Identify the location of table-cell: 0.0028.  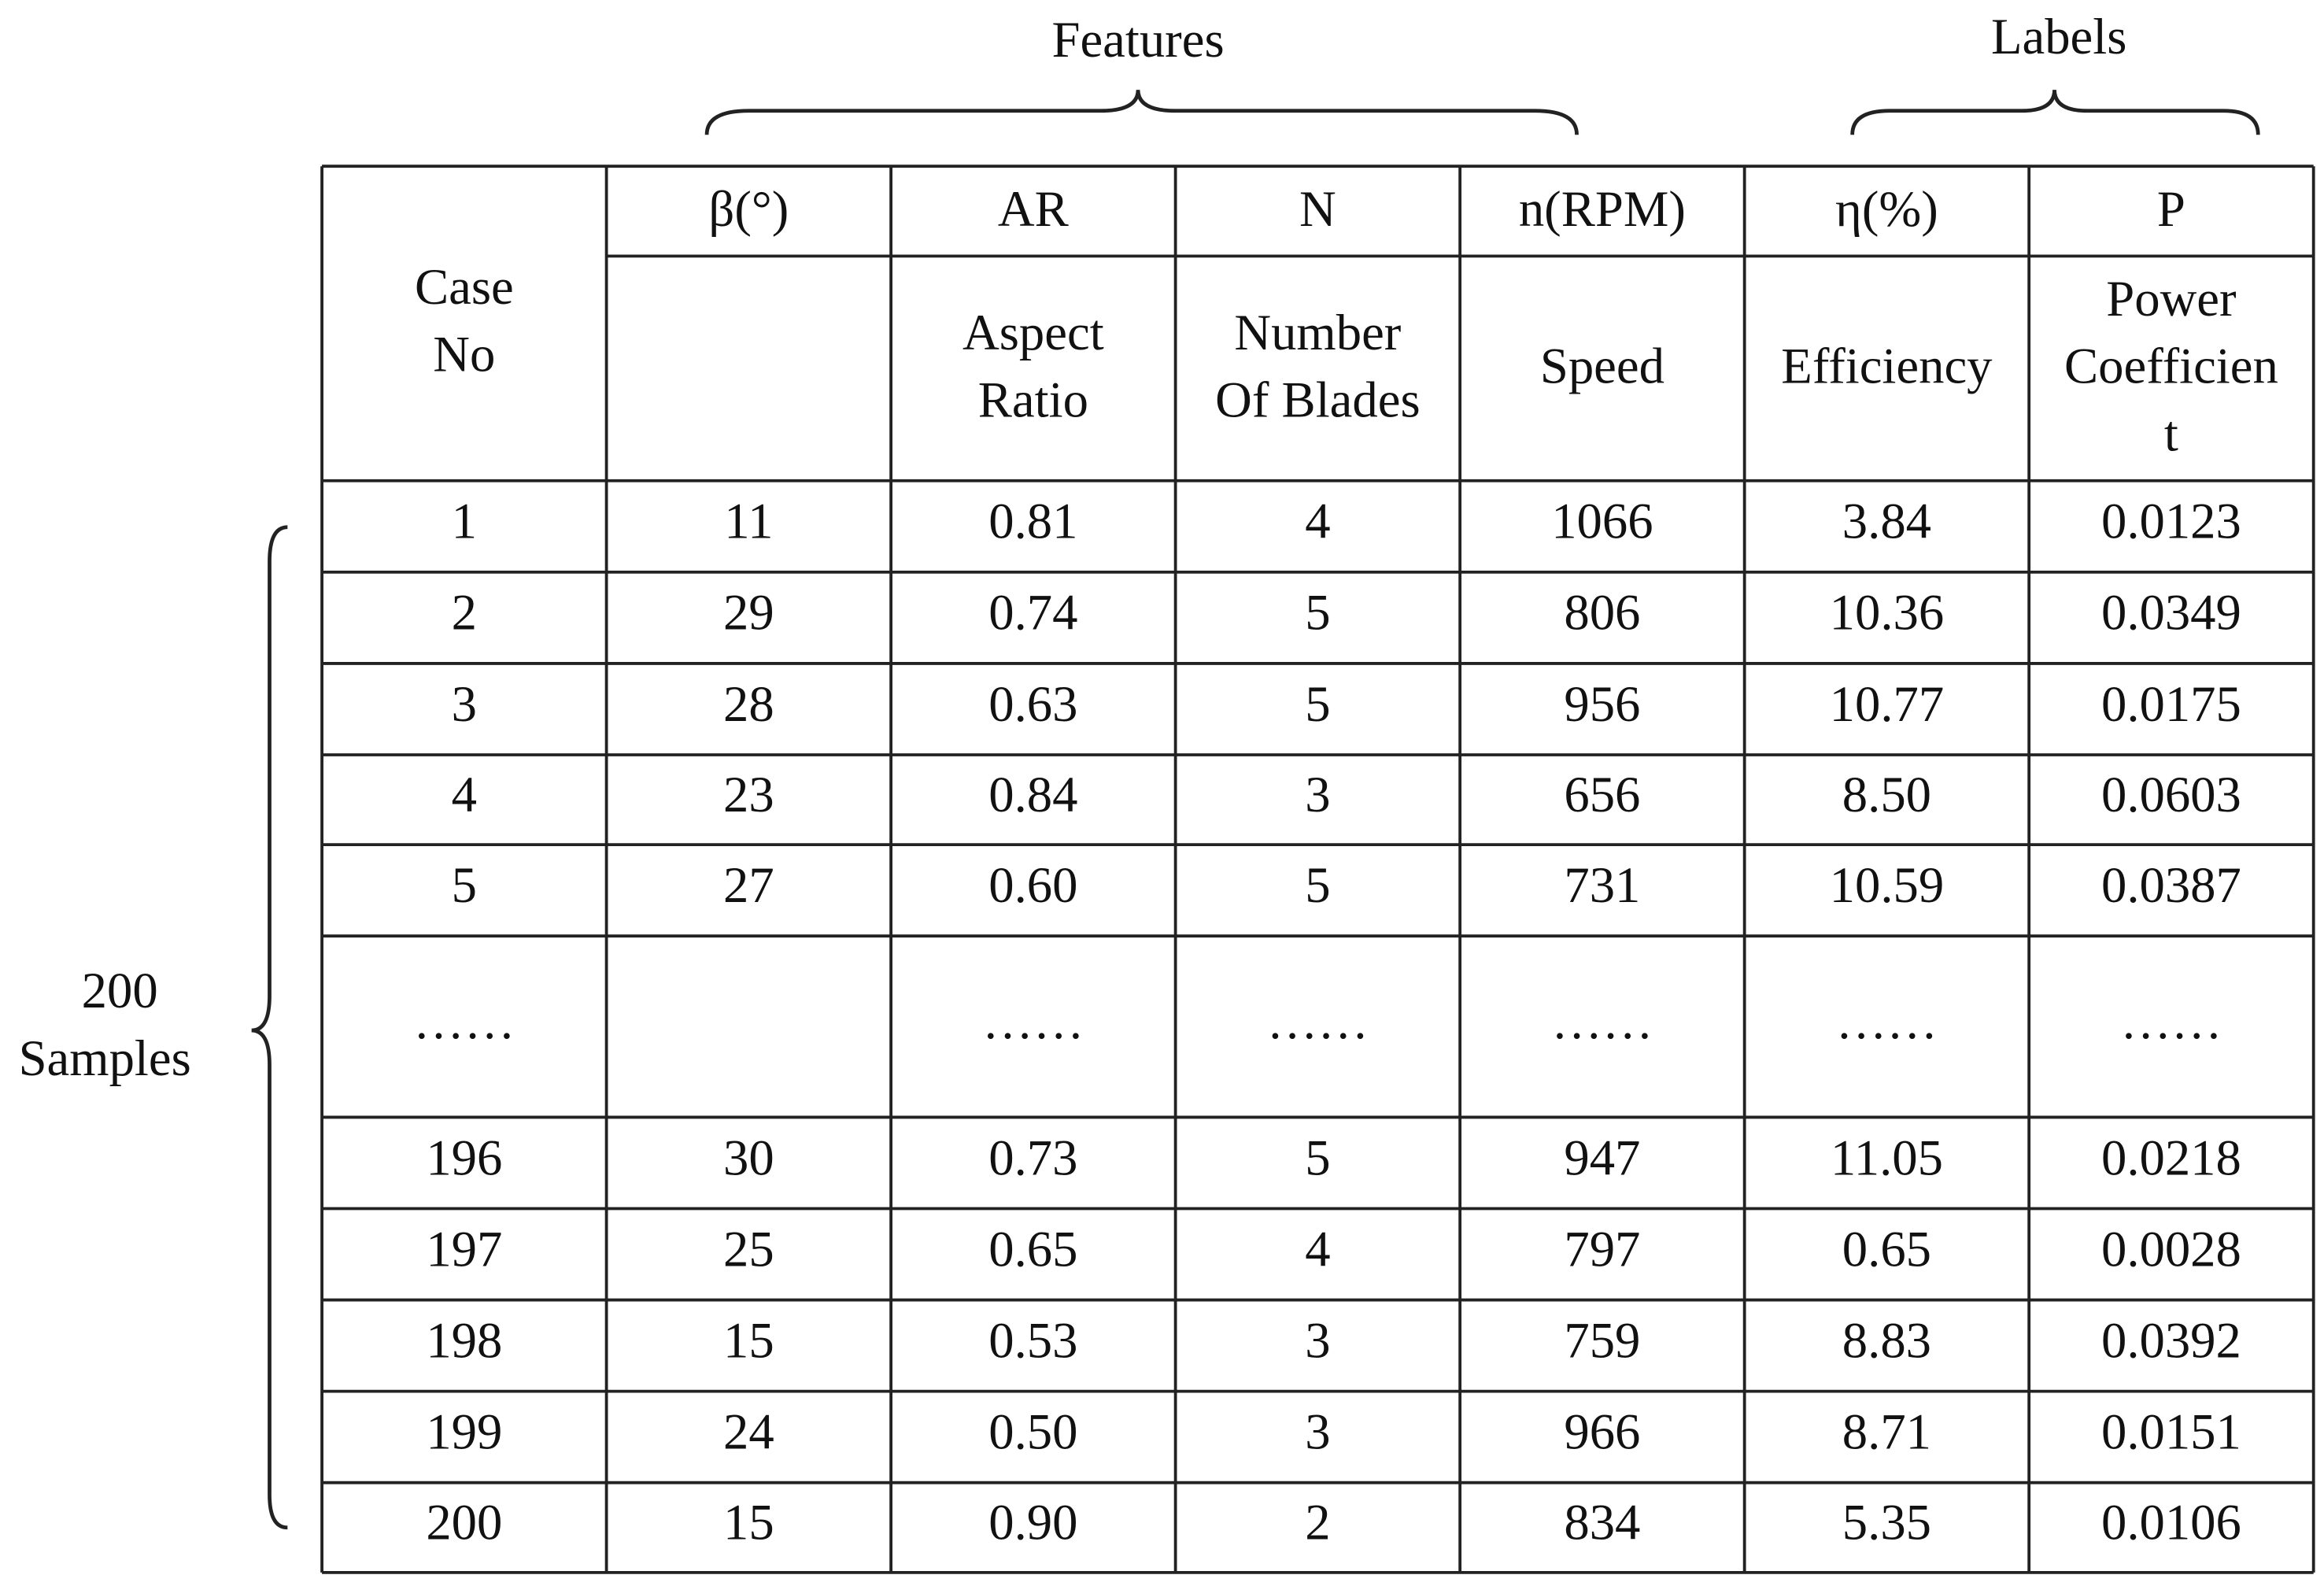
(2171, 1248).